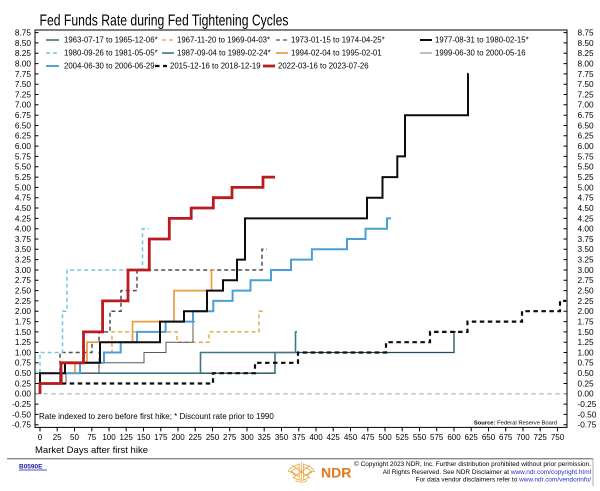 The width and height of the screenshot is (600, 491). What do you see at coordinates (586, 260) in the screenshot?
I see `svg-text: 3.25` at bounding box center [586, 260].